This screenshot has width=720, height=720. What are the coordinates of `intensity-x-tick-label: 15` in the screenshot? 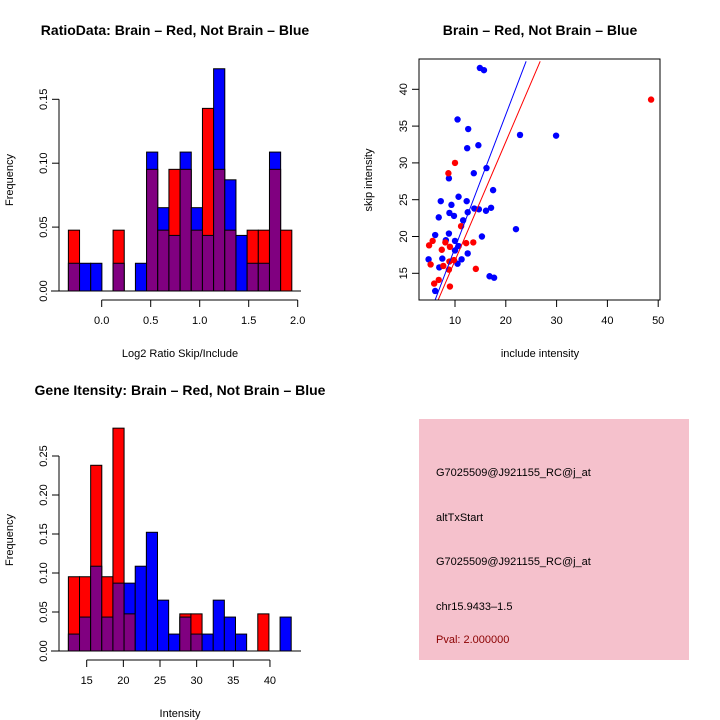 It's located at (87, 681).